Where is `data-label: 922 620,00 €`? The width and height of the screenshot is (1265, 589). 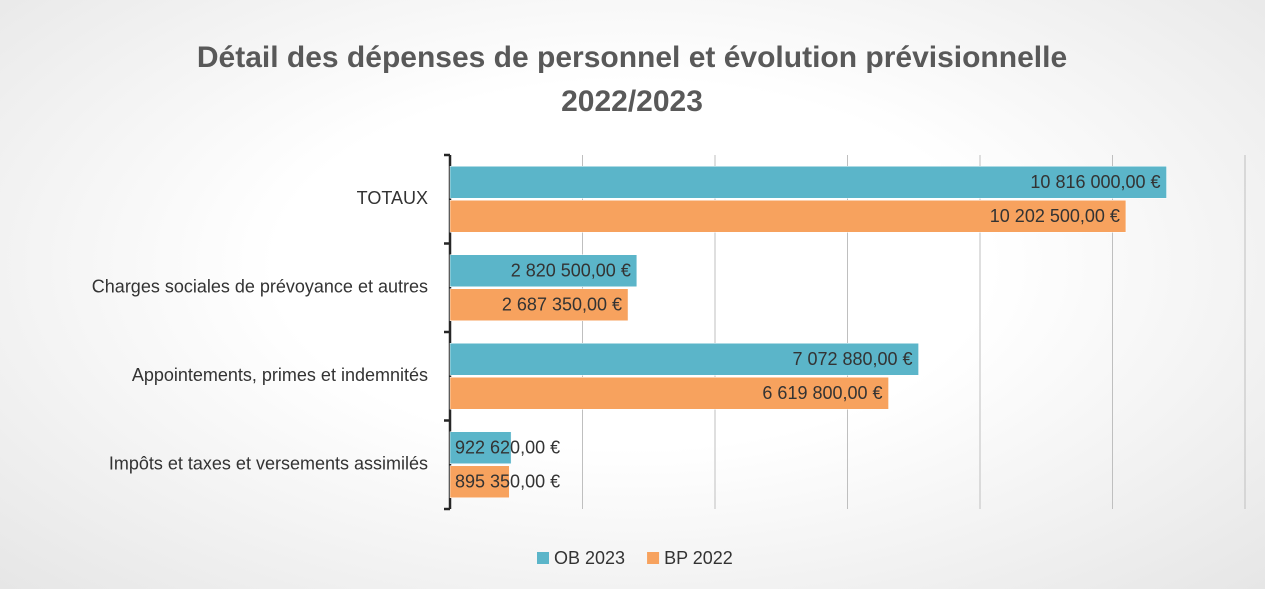
data-label: 922 620,00 € is located at coordinates (507, 448).